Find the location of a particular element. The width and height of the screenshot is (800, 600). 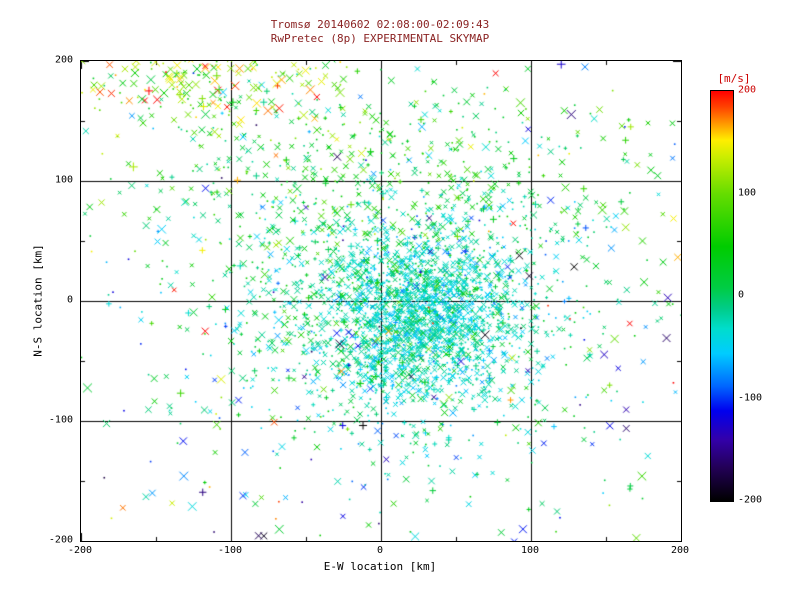

plot-subtitle: RwPretec (8p) EXPERIMENTAL SKYMAP is located at coordinates (380, 38).